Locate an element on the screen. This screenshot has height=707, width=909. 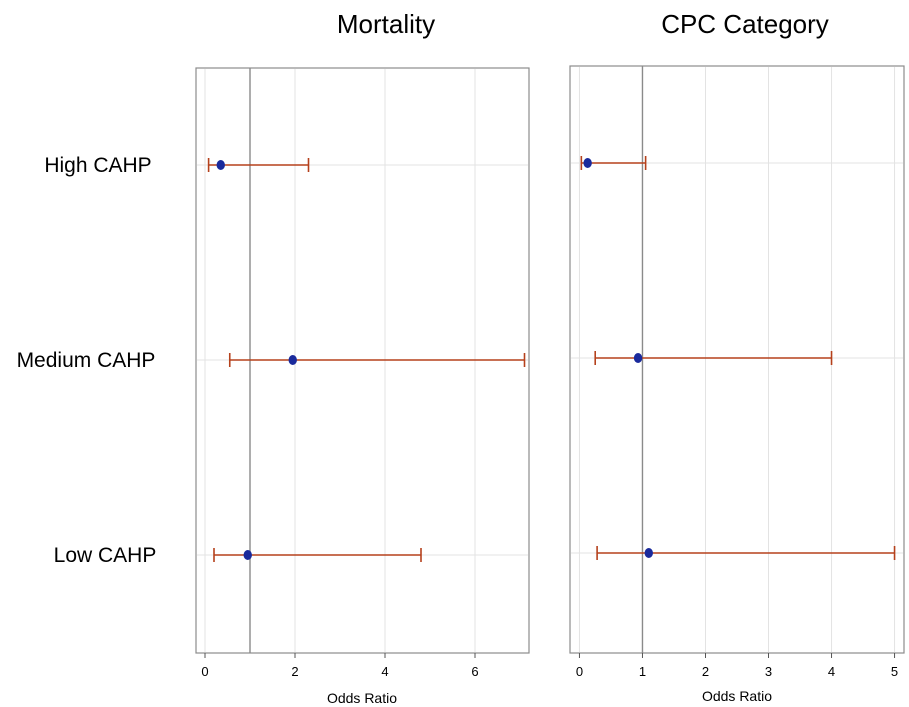
x-tick-label-cpc-category-2: 2 is located at coordinates (705, 671).